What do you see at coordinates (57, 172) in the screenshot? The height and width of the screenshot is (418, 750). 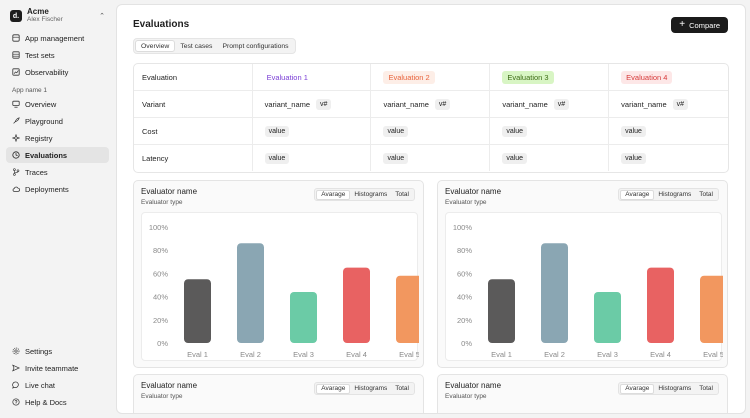 I see `sidebar-item-traces: Traces` at bounding box center [57, 172].